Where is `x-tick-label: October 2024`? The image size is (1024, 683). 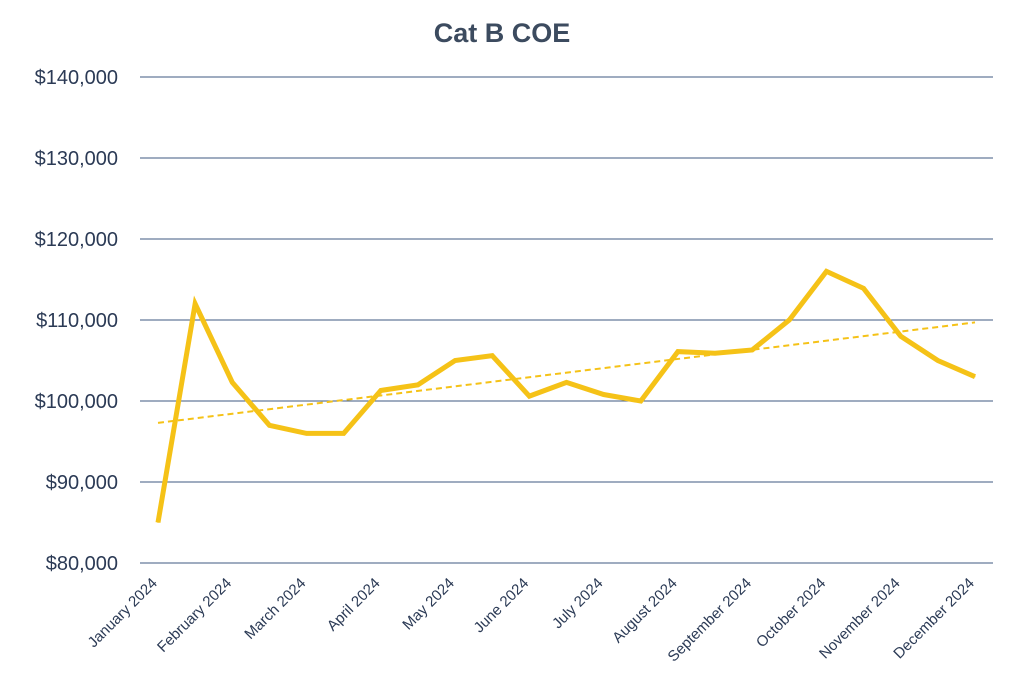 x-tick-label: October 2024 is located at coordinates (791, 613).